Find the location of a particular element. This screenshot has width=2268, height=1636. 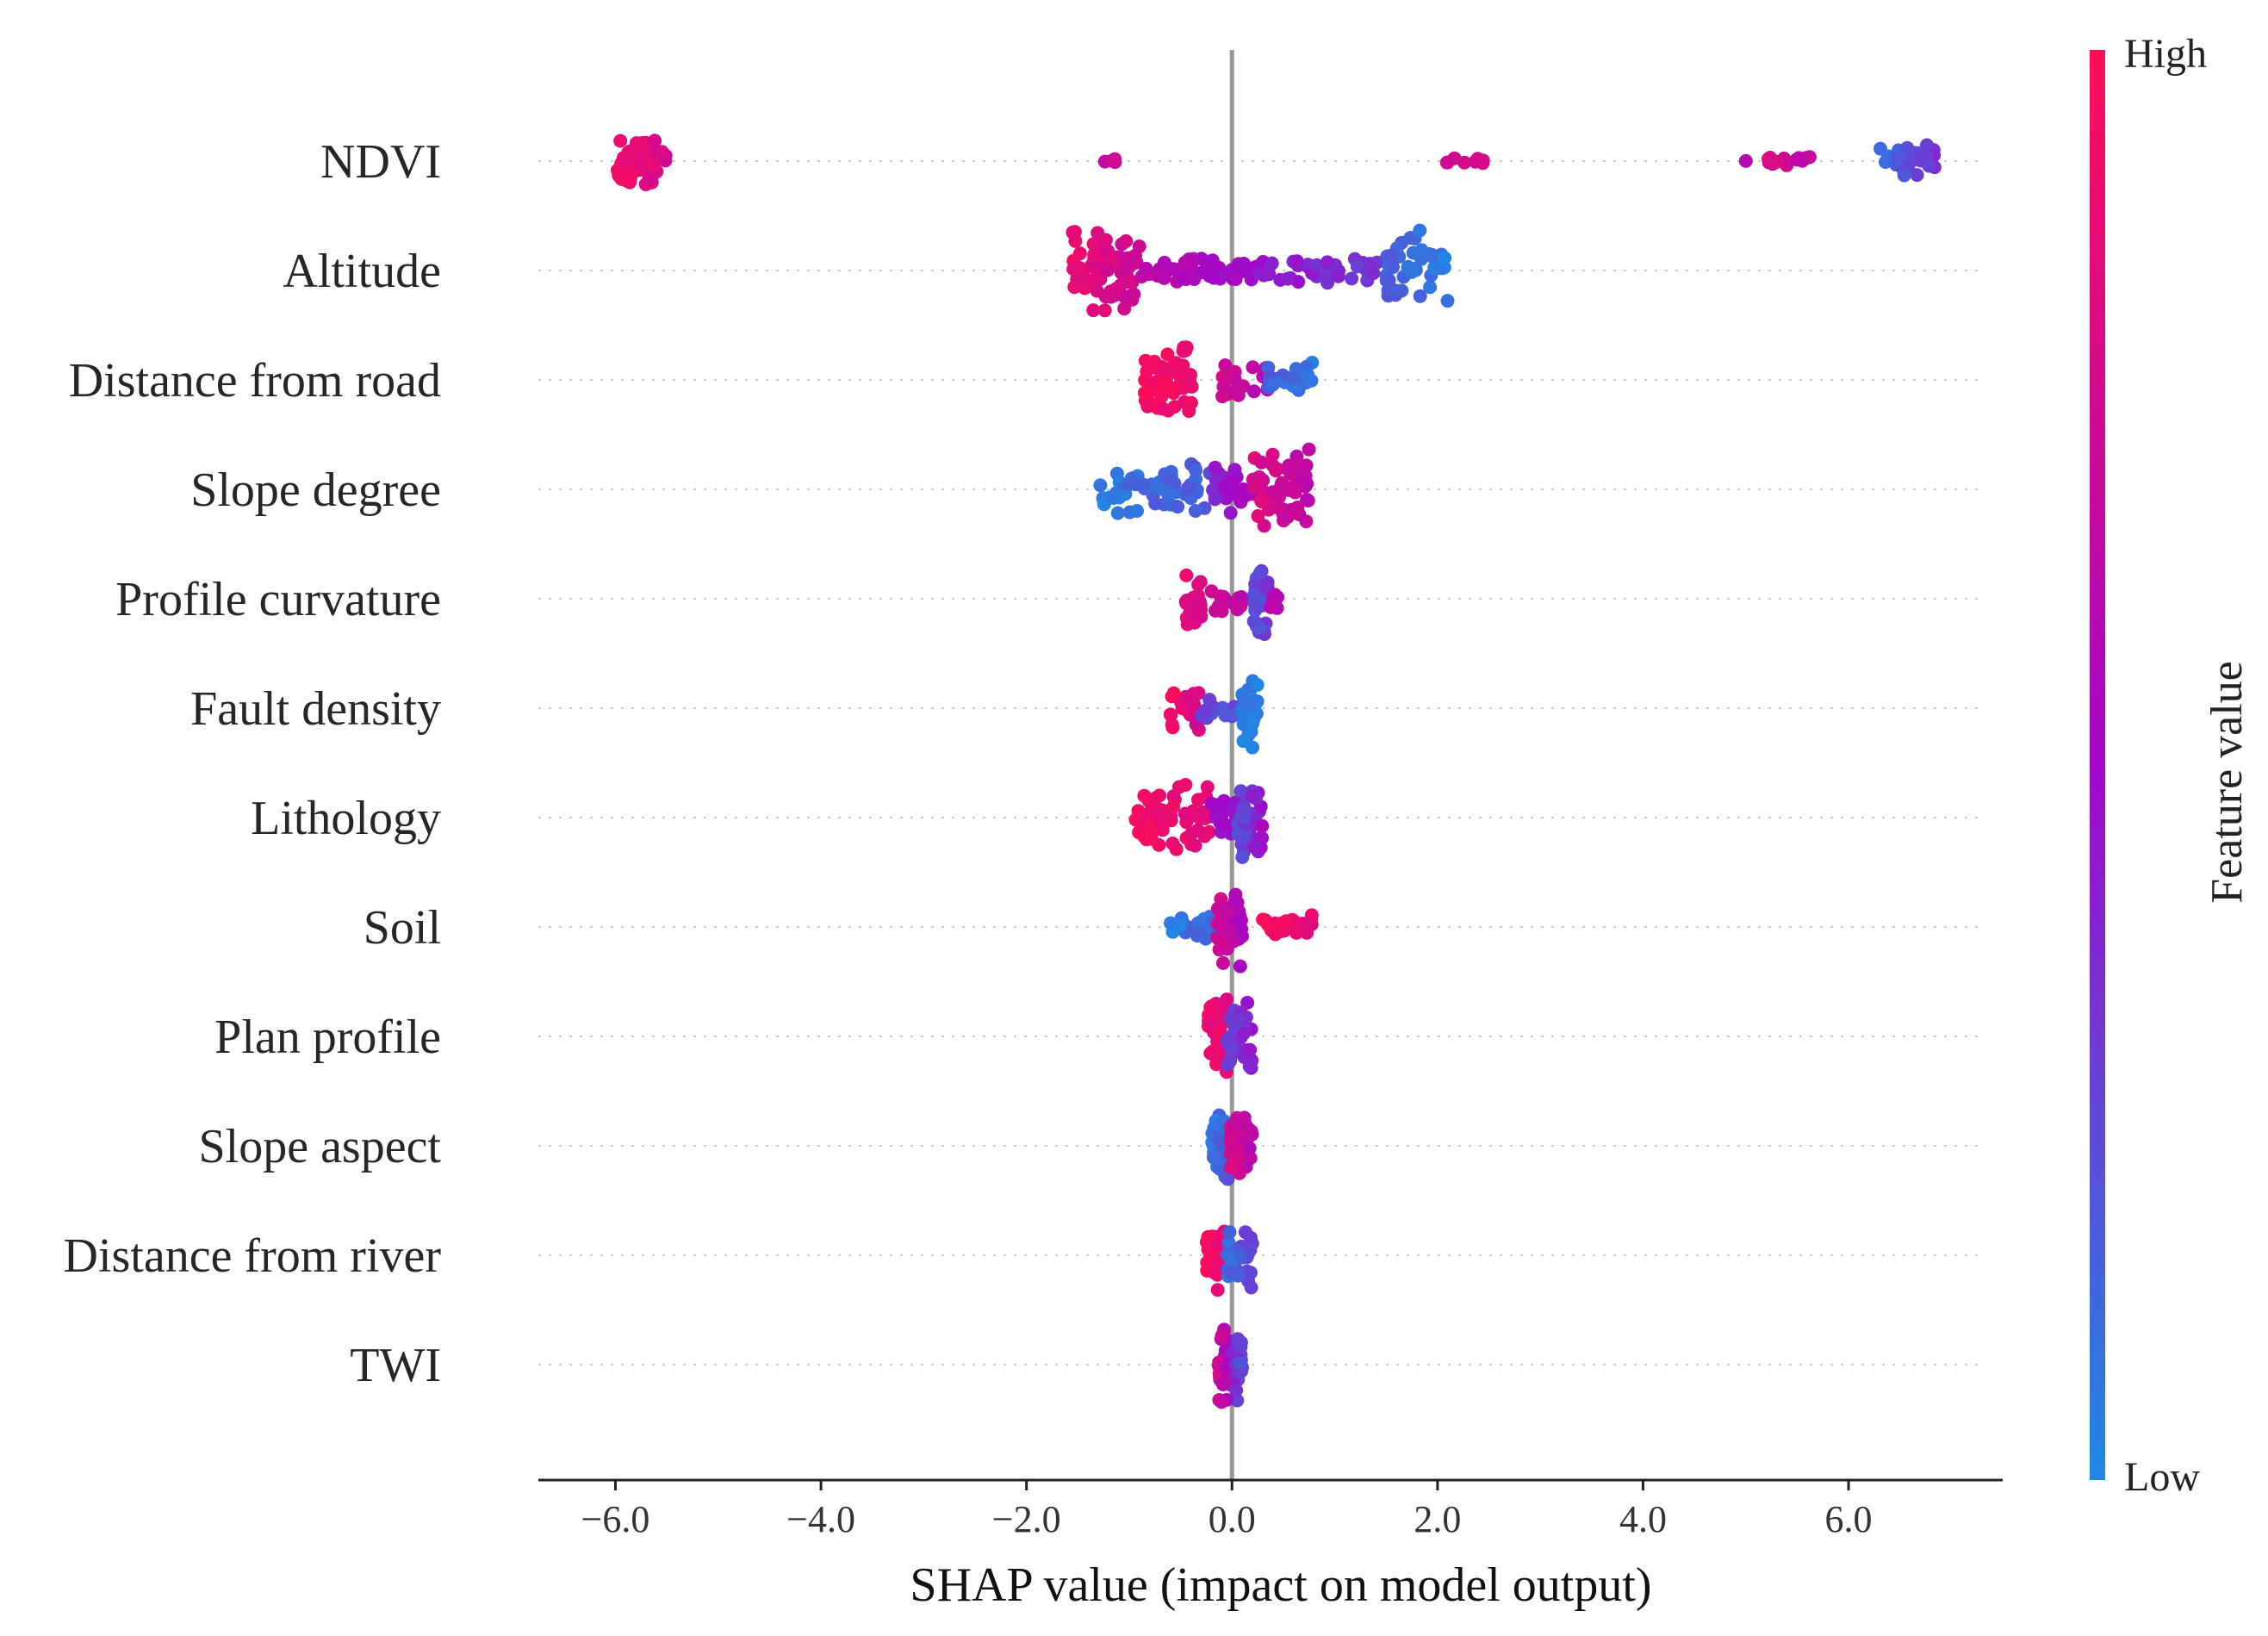

feature-label: Soil is located at coordinates (402, 928).